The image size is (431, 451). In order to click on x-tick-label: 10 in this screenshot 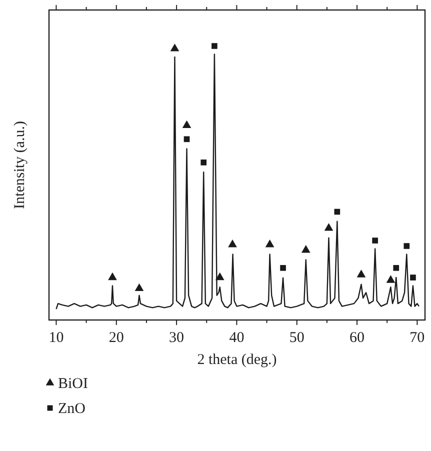, I will do `click(56, 338)`.